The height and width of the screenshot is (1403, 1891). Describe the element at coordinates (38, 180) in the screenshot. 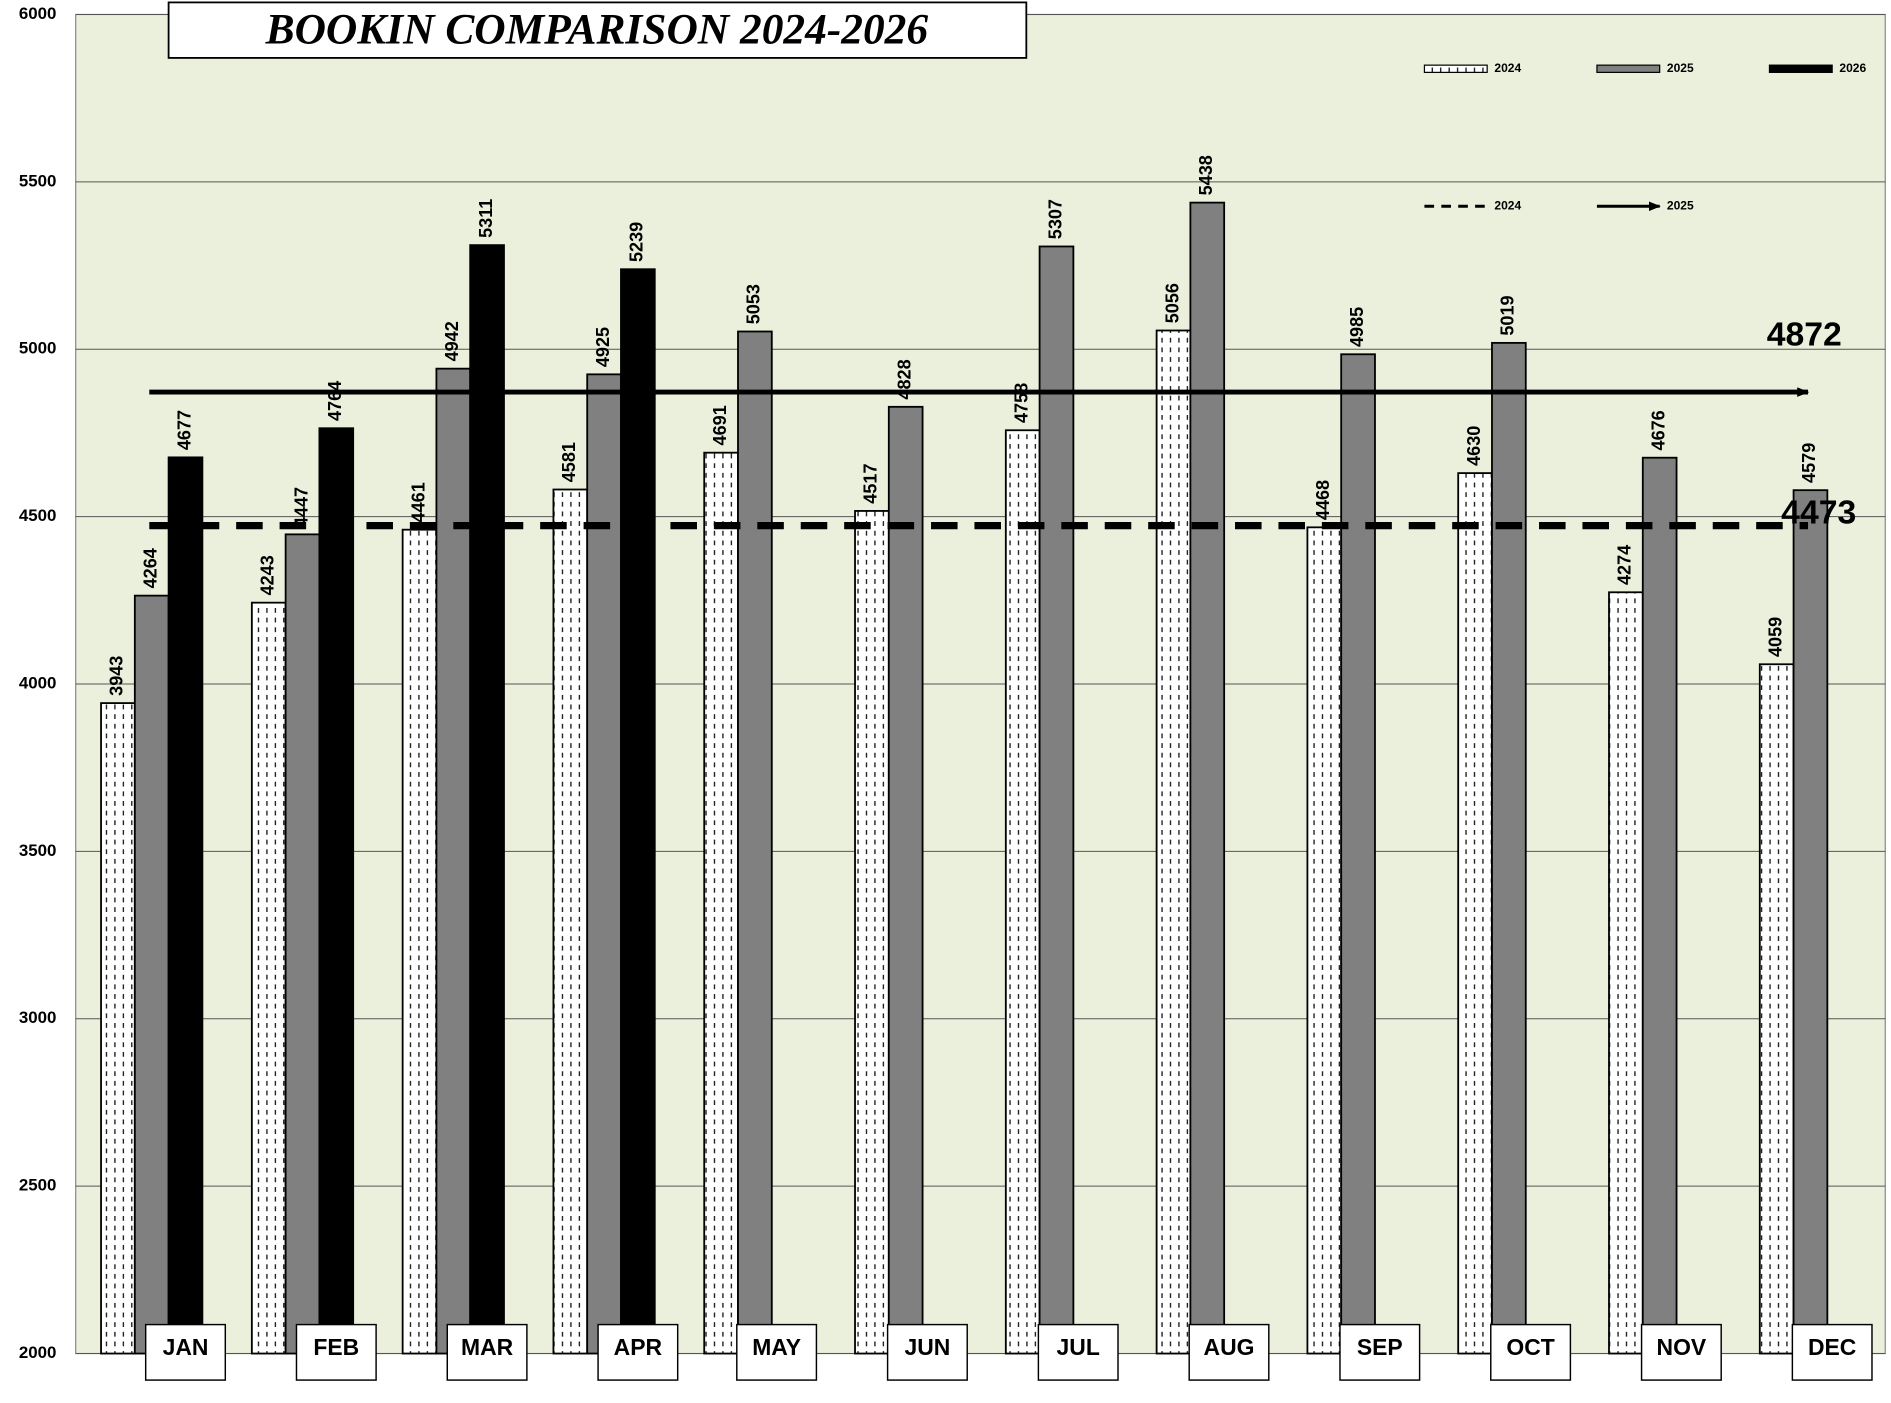

I see `y-tick-label: 5500` at that location.